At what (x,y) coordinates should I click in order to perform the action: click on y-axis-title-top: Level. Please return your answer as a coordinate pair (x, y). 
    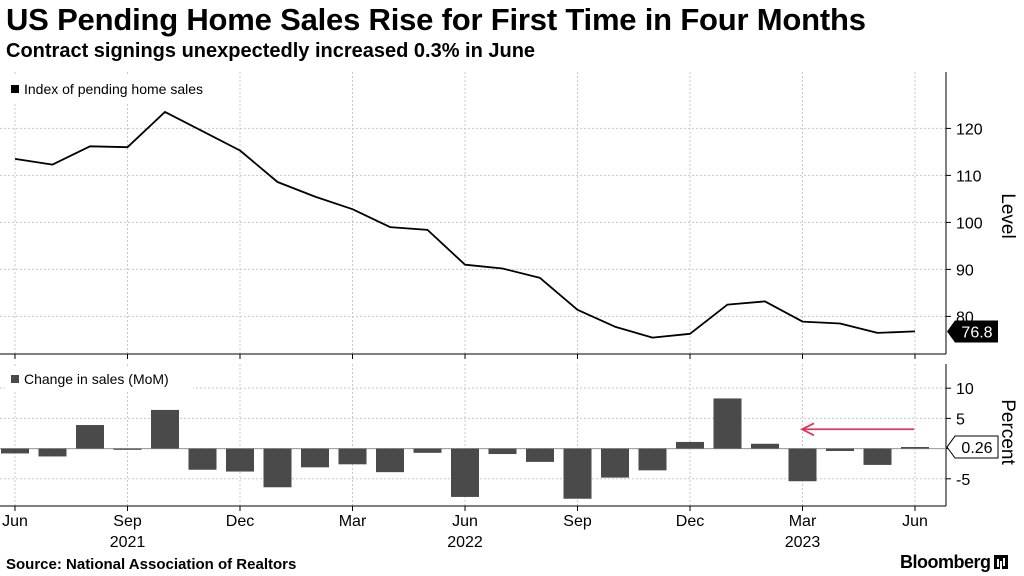
    Looking at the image, I should click on (1007, 215).